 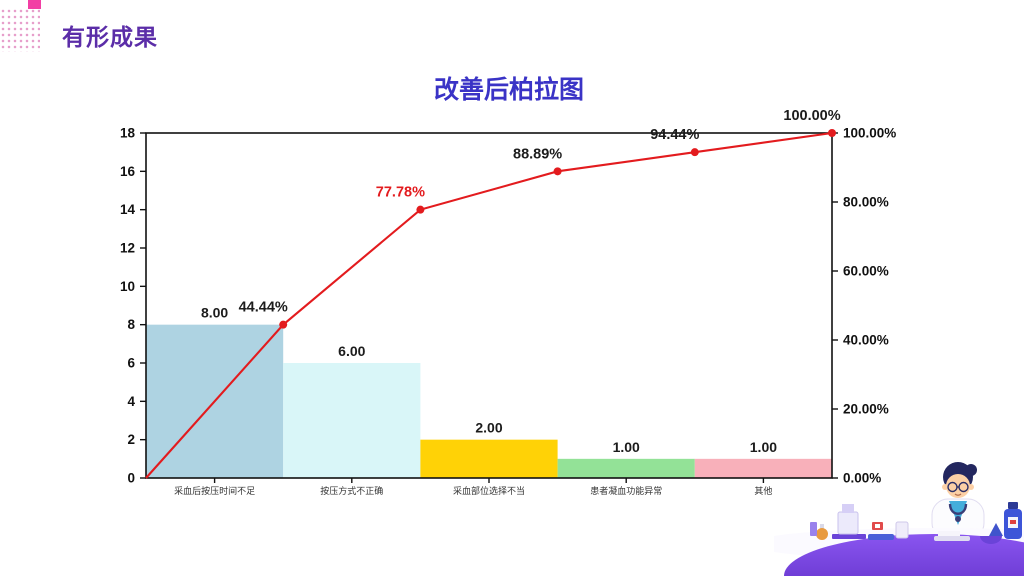 What do you see at coordinates (1013, 505) in the screenshot?
I see `bottle-cap` at bounding box center [1013, 505].